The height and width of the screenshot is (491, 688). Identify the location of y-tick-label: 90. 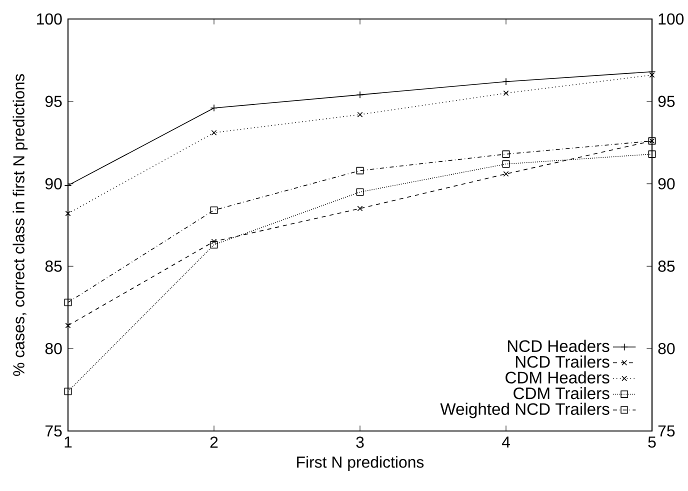
(53, 184).